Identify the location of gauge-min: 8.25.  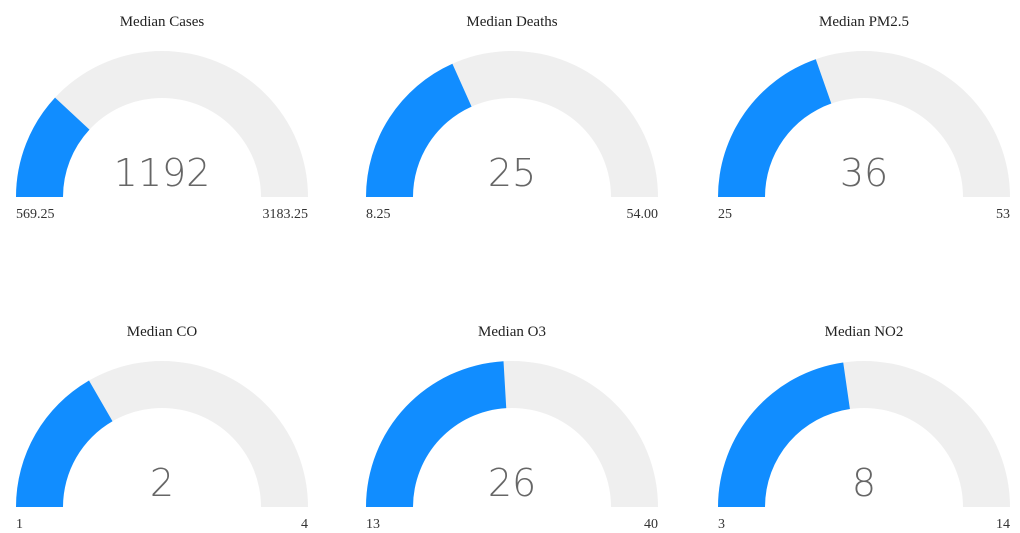
(378, 214).